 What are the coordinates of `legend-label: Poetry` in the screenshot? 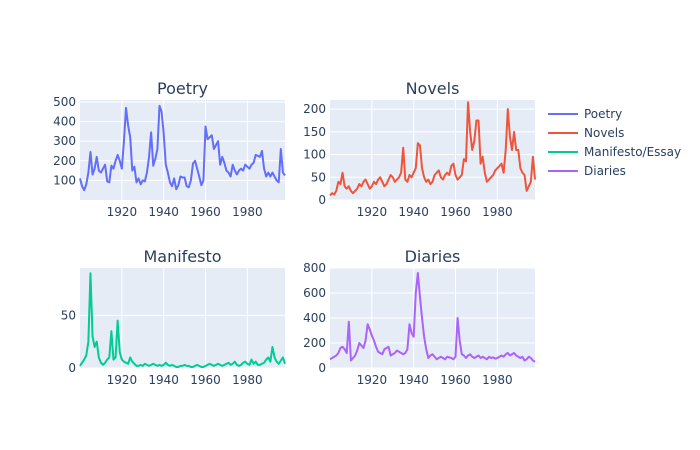 It's located at (603, 114).